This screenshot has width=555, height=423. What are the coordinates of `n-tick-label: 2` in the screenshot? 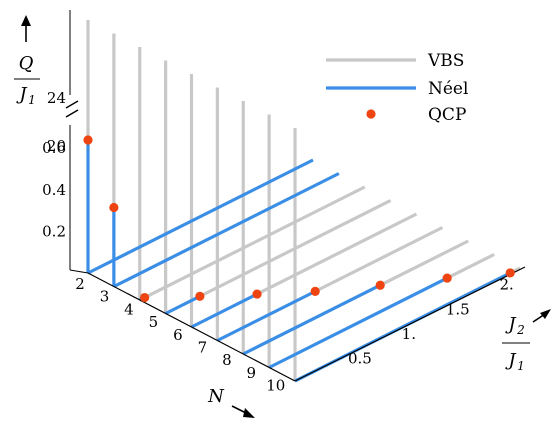 It's located at (80, 284).